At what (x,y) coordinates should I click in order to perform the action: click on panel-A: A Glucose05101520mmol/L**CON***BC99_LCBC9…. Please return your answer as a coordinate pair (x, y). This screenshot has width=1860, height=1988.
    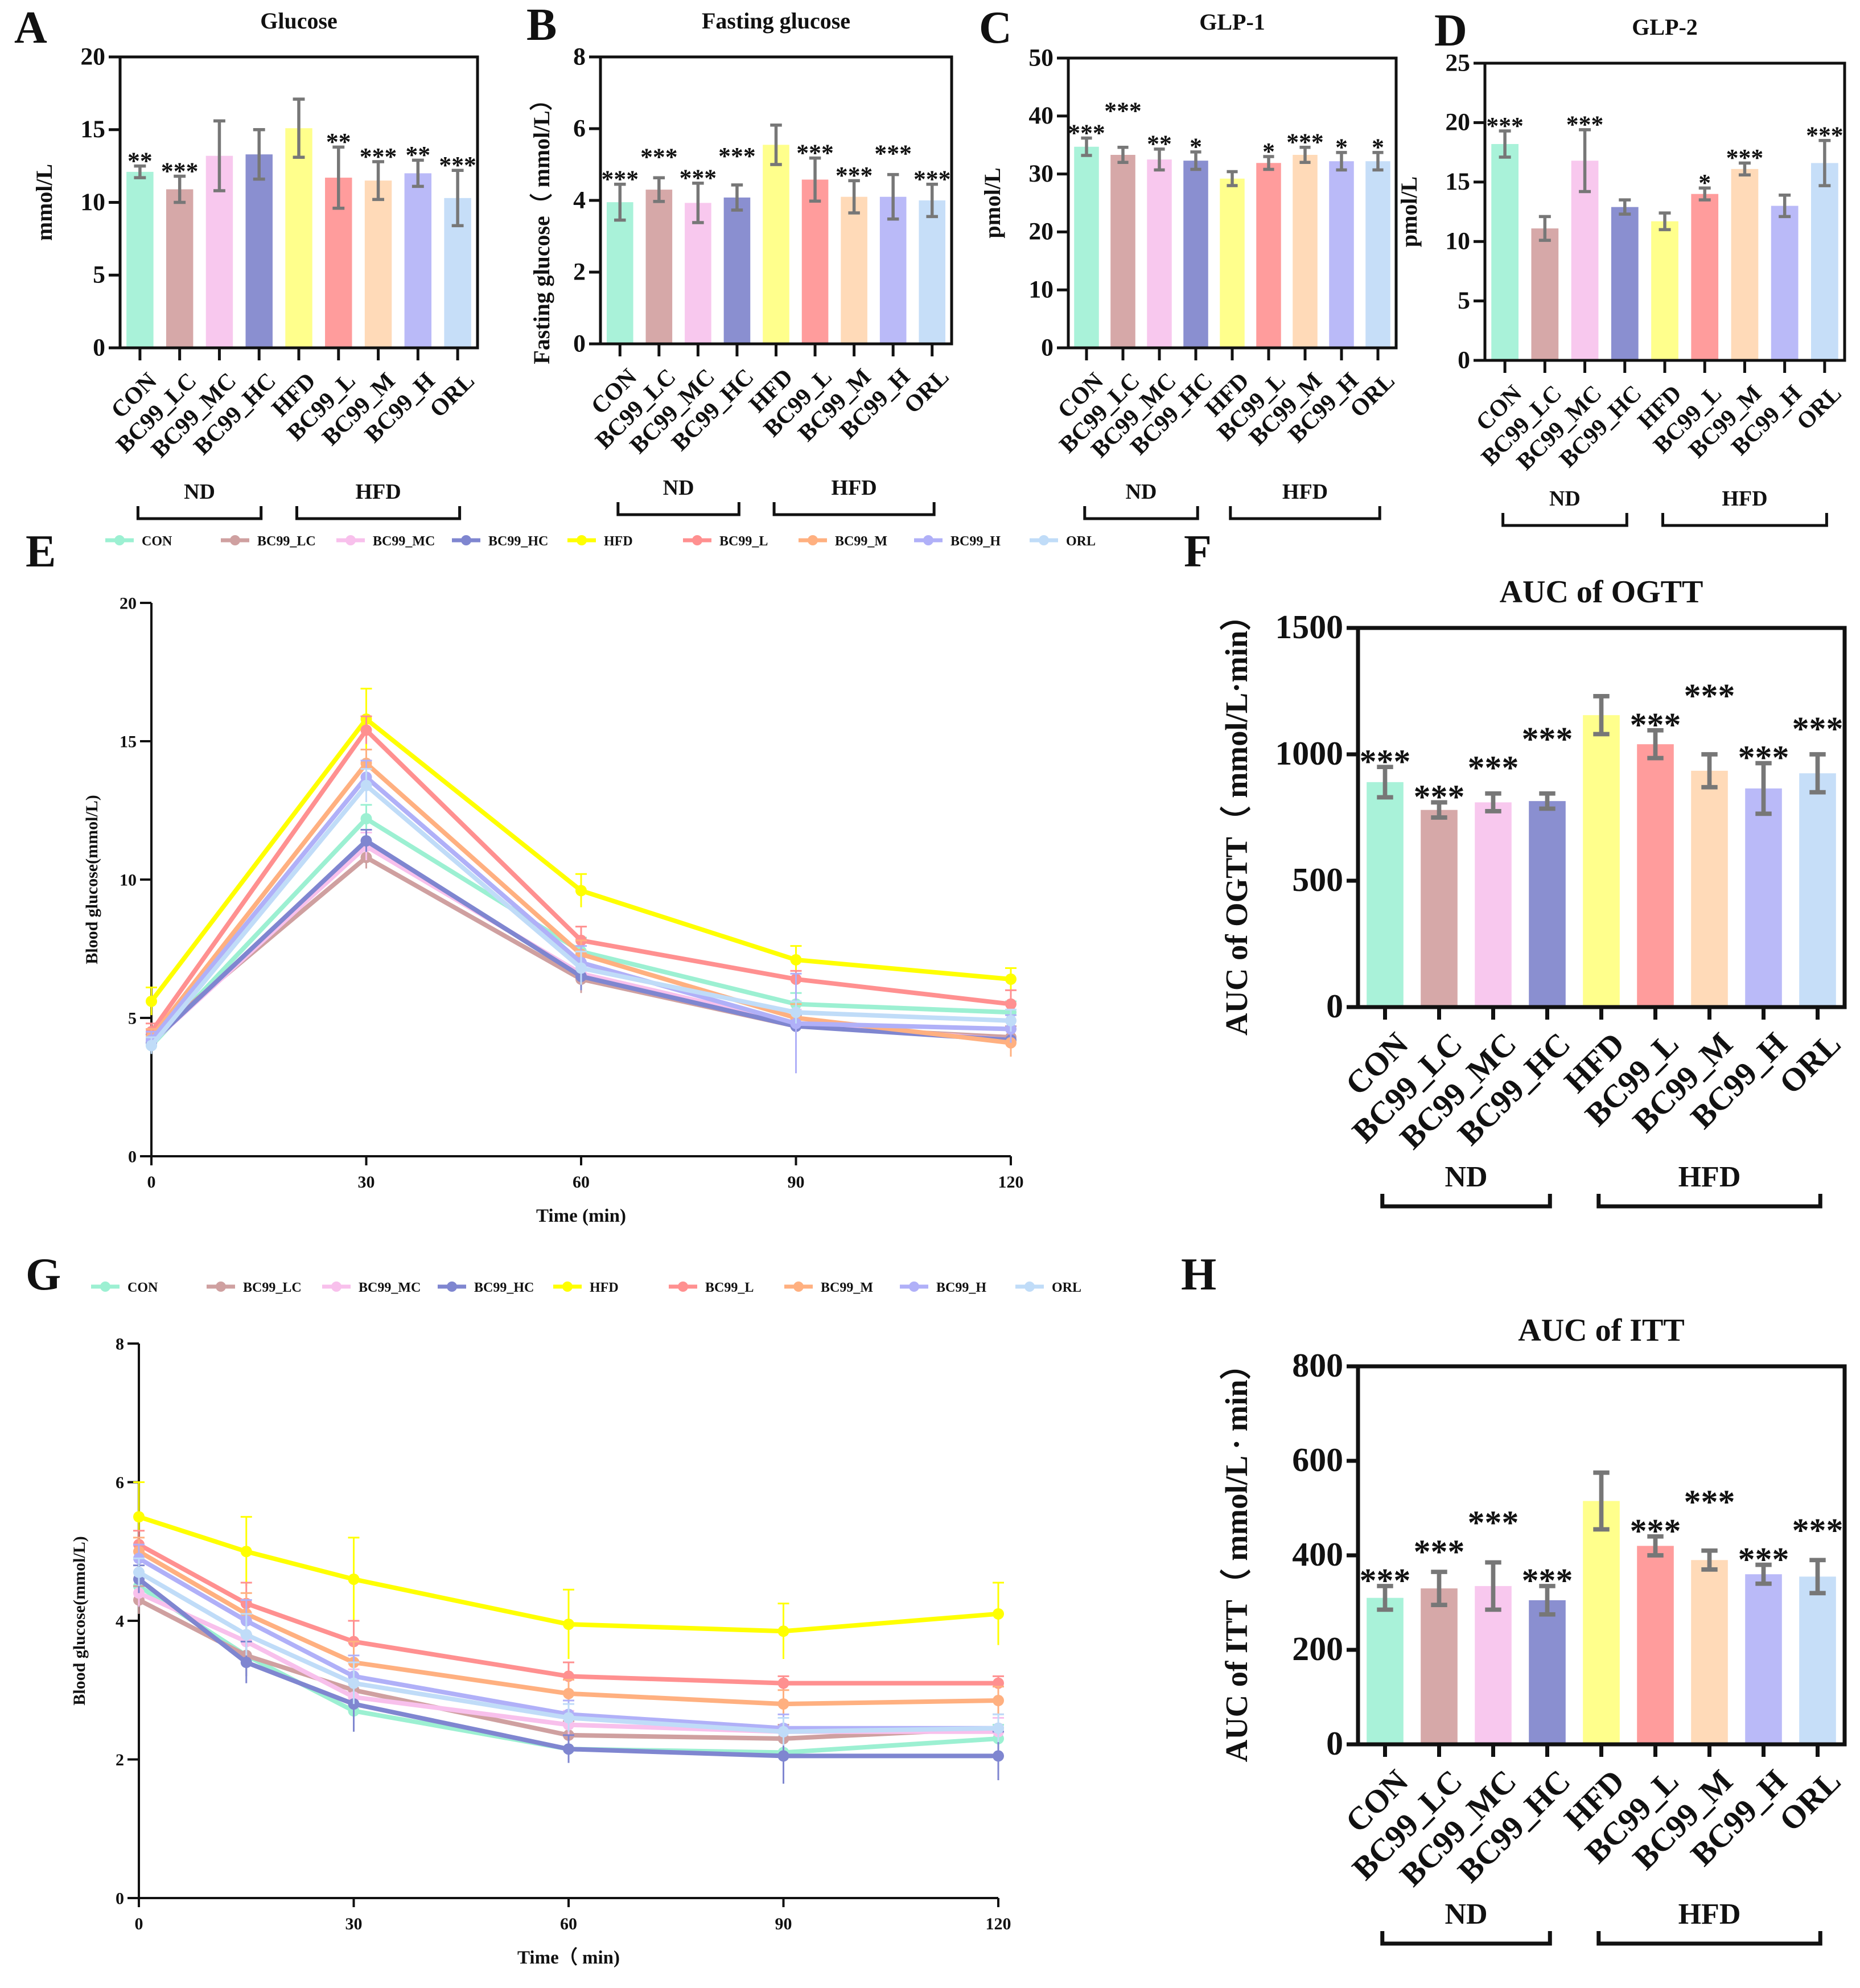
    Looking at the image, I should click on (247, 261).